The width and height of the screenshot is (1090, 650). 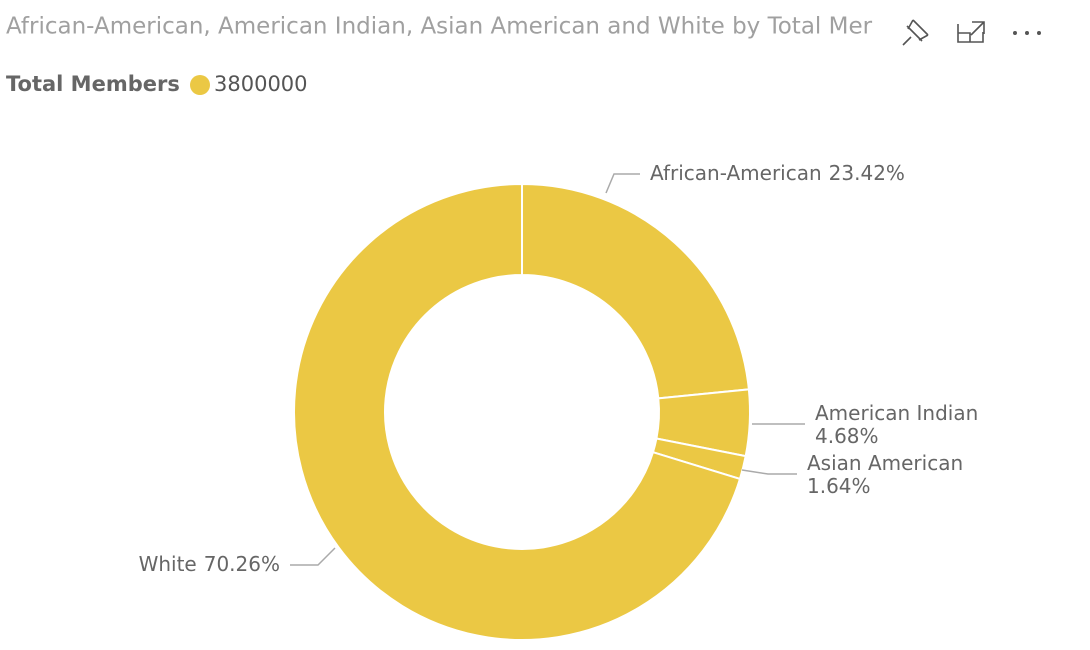 I want to click on label-value: 23.42%, so click(x=867, y=173).